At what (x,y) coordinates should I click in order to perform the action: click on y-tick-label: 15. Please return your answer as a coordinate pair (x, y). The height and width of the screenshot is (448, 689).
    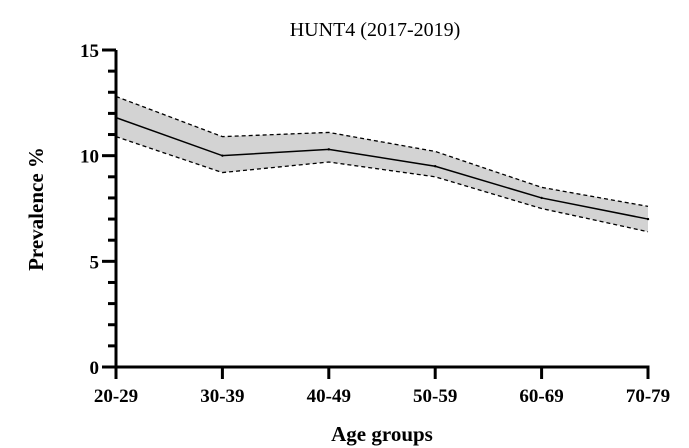
    Looking at the image, I should click on (89, 51).